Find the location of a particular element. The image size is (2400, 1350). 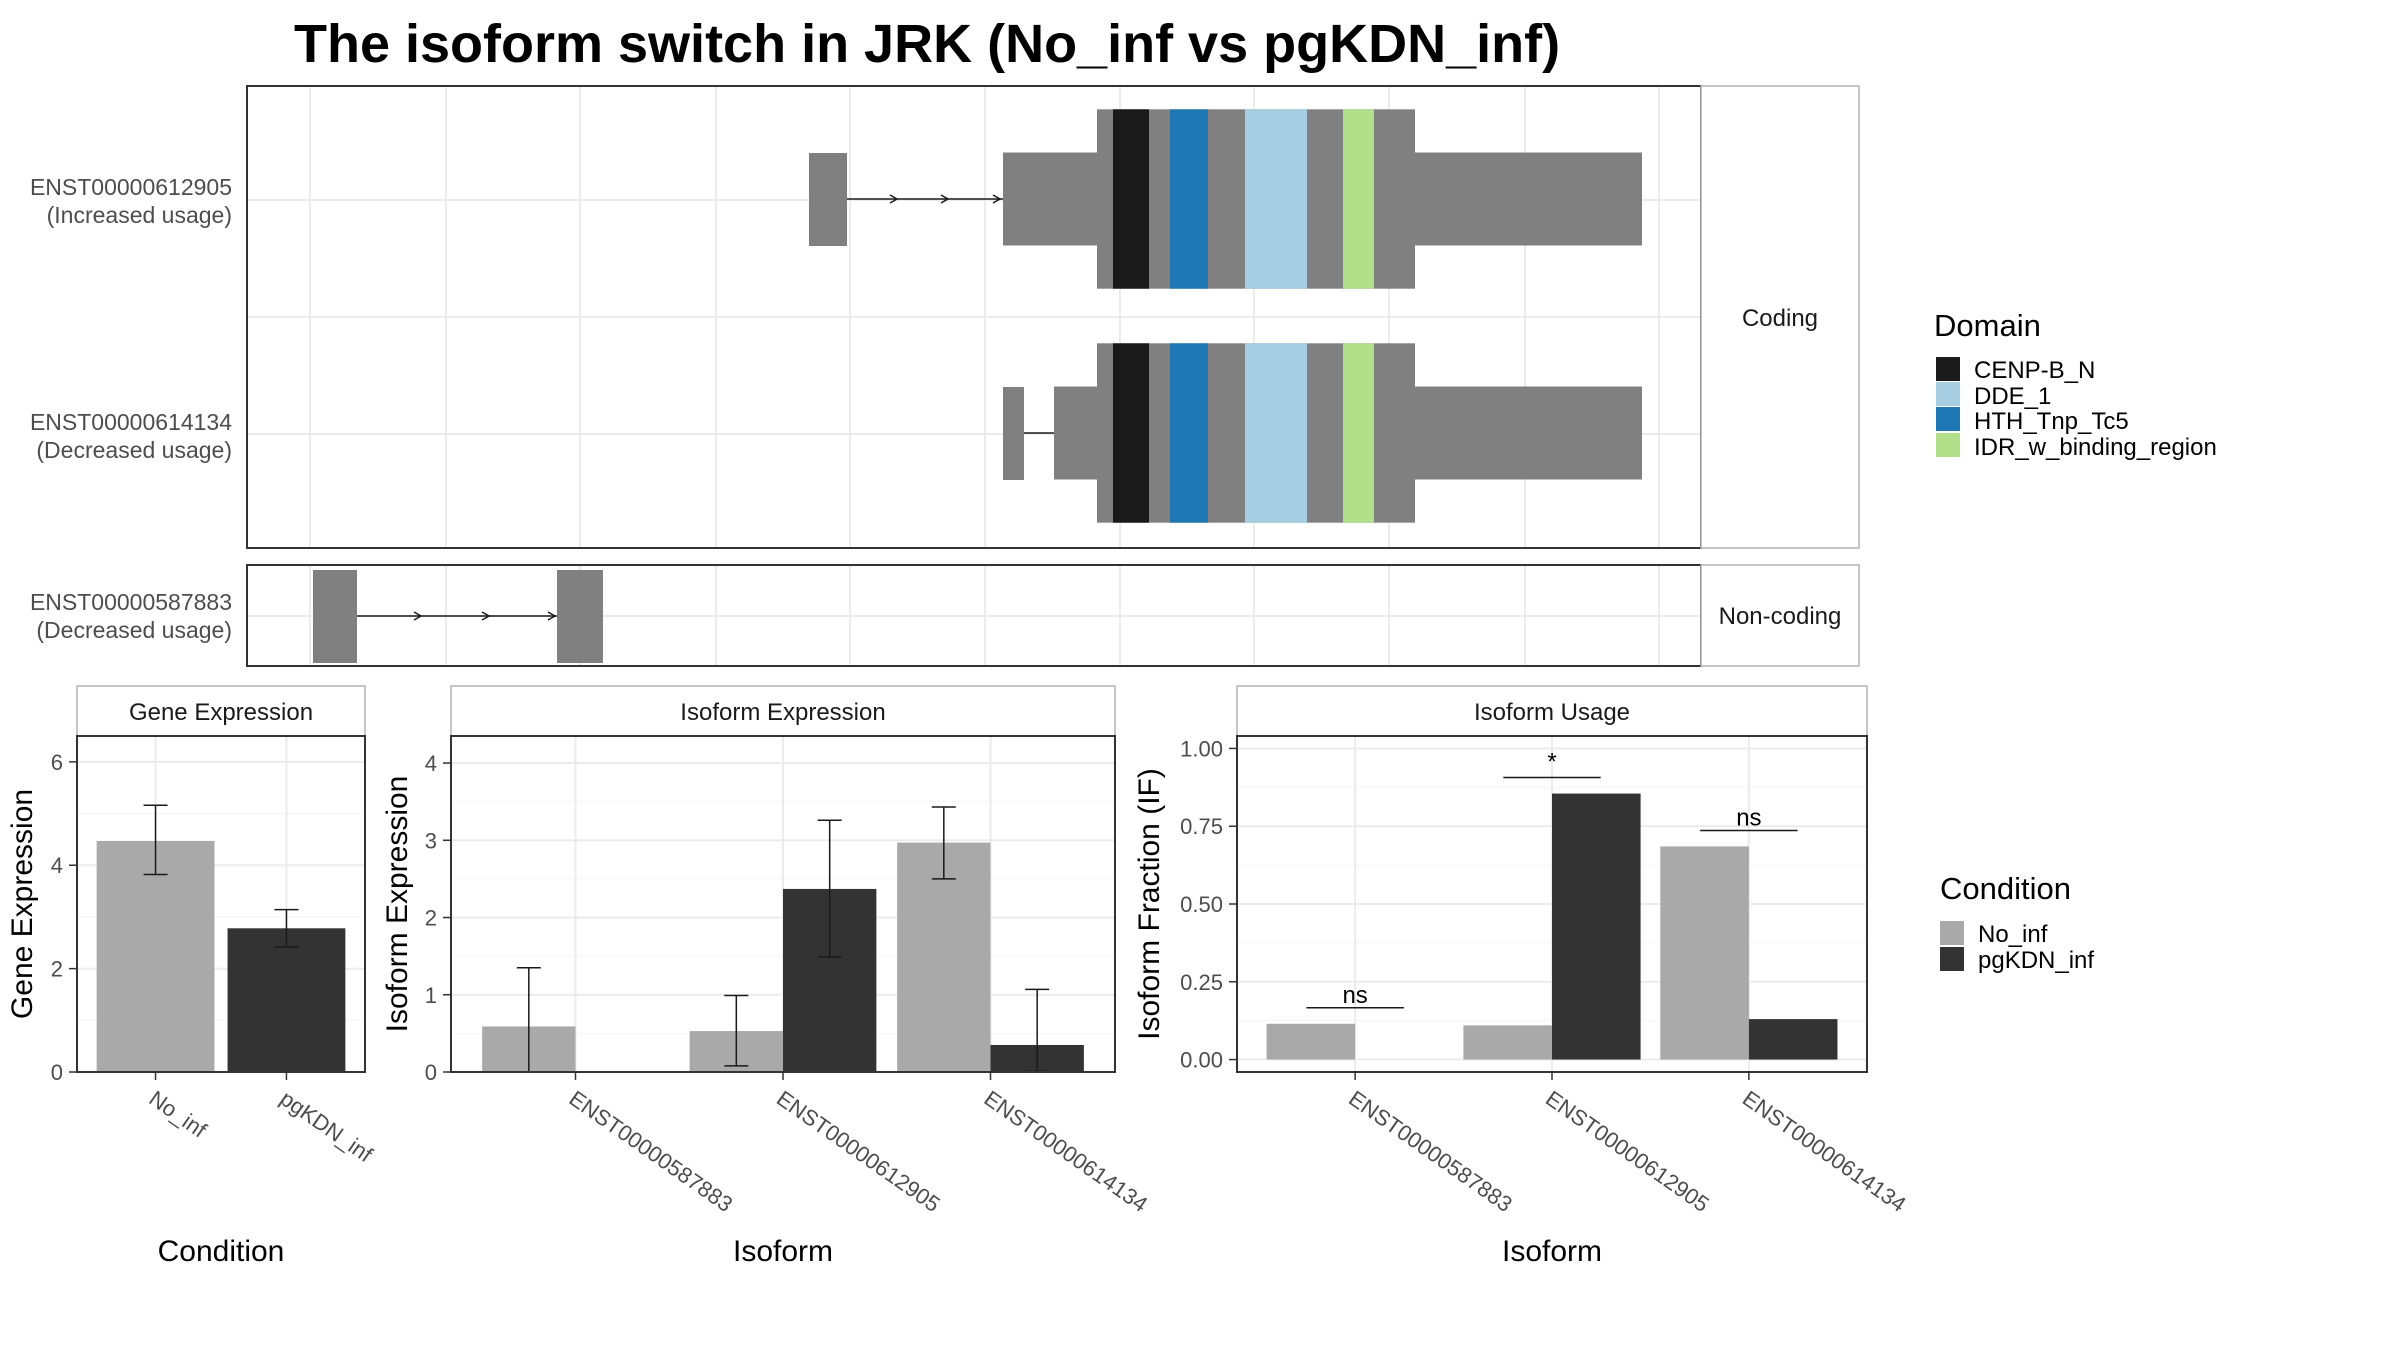

transcript-label-id: ENST00000614134 is located at coordinates (131, 422).